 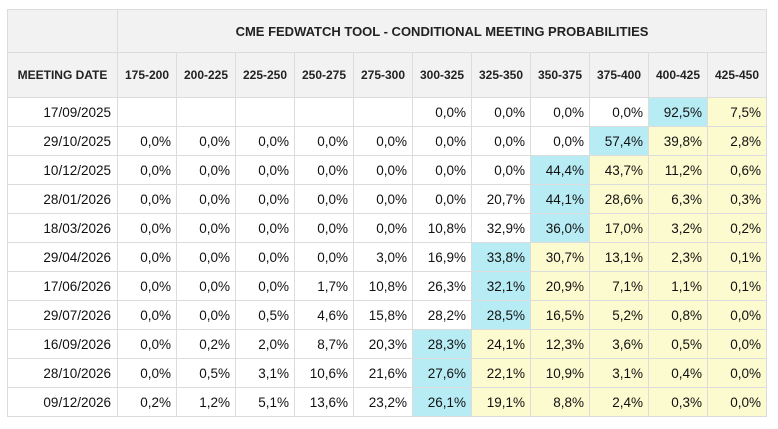 What do you see at coordinates (62, 315) in the screenshot?
I see `meeting-date-cell: 29/07/2026` at bounding box center [62, 315].